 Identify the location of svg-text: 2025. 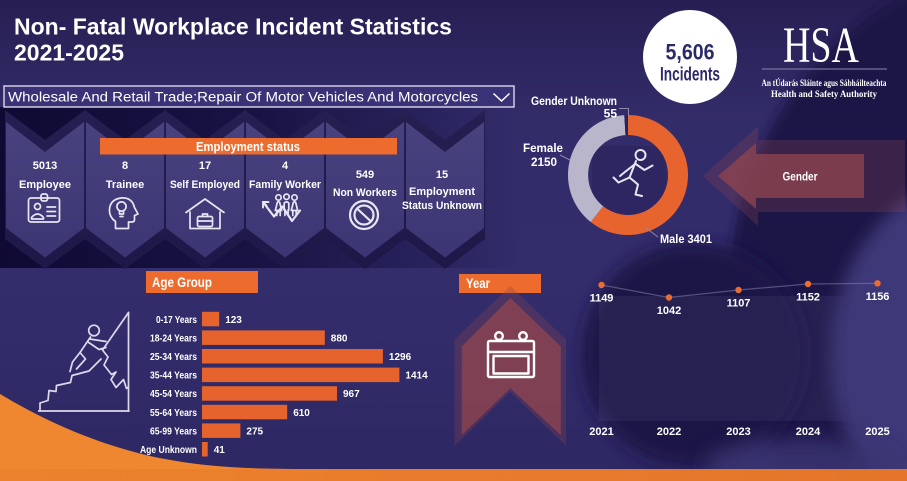
(877, 432).